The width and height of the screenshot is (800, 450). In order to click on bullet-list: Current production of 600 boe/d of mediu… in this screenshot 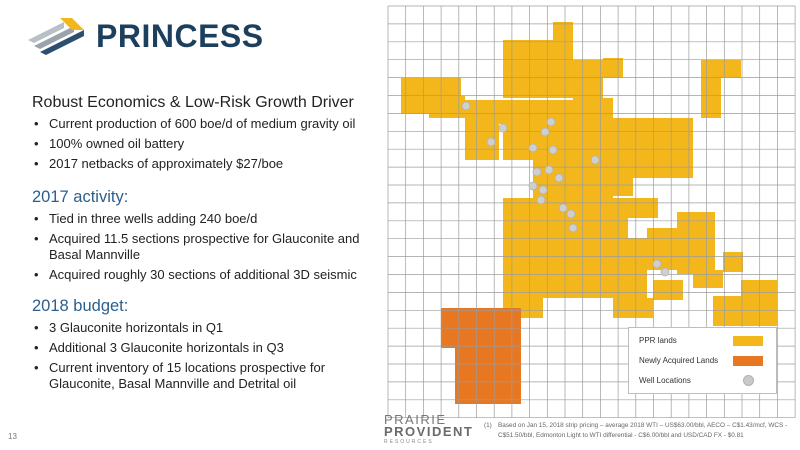, I will do `click(204, 144)`.